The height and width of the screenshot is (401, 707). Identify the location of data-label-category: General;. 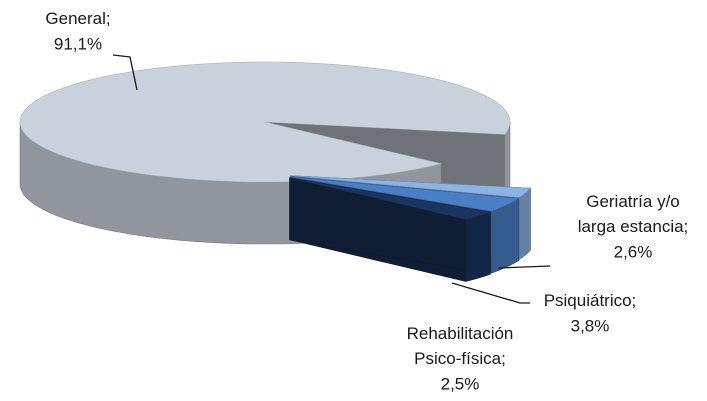
(77, 18).